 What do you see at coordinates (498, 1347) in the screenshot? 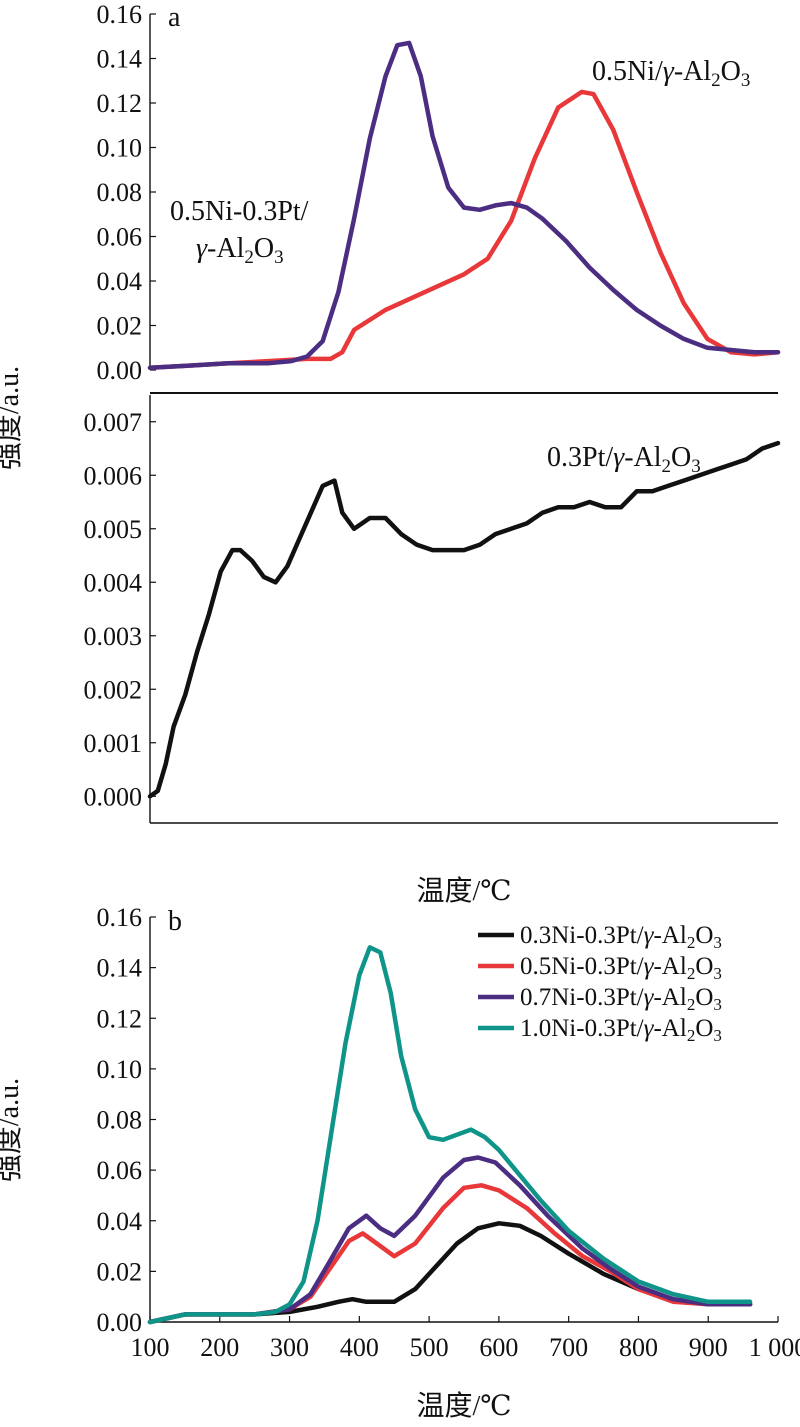
I see `x-tick-label: 600` at bounding box center [498, 1347].